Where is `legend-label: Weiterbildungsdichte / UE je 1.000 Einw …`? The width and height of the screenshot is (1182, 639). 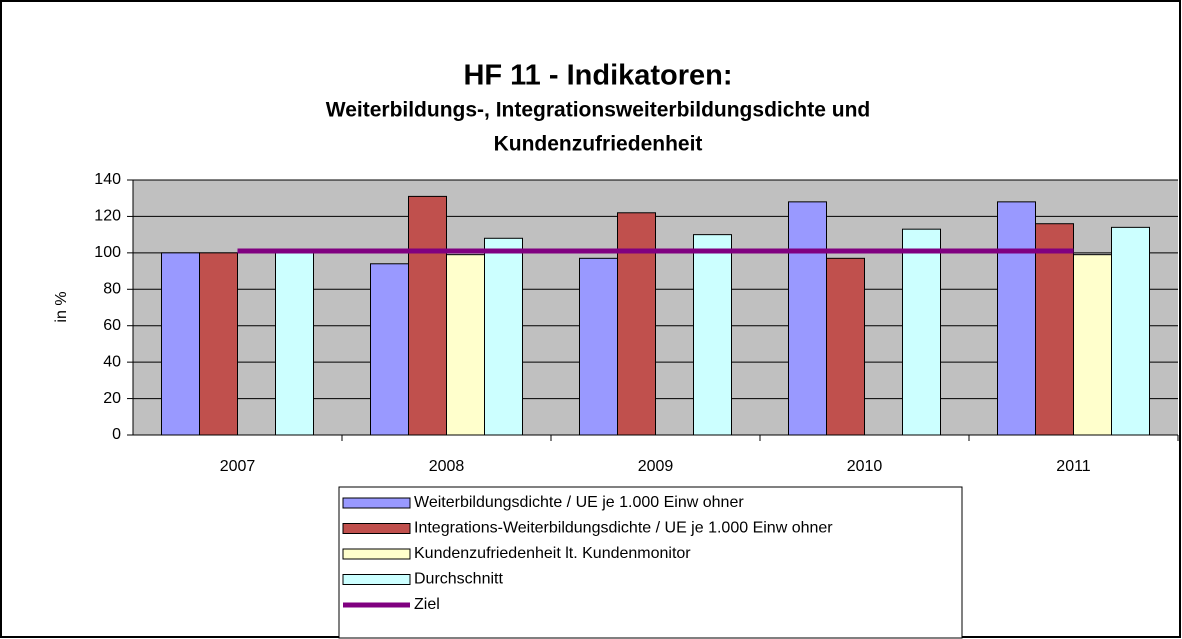 legend-label: Weiterbildungsdichte / UE je 1.000 Einw … is located at coordinates (579, 502).